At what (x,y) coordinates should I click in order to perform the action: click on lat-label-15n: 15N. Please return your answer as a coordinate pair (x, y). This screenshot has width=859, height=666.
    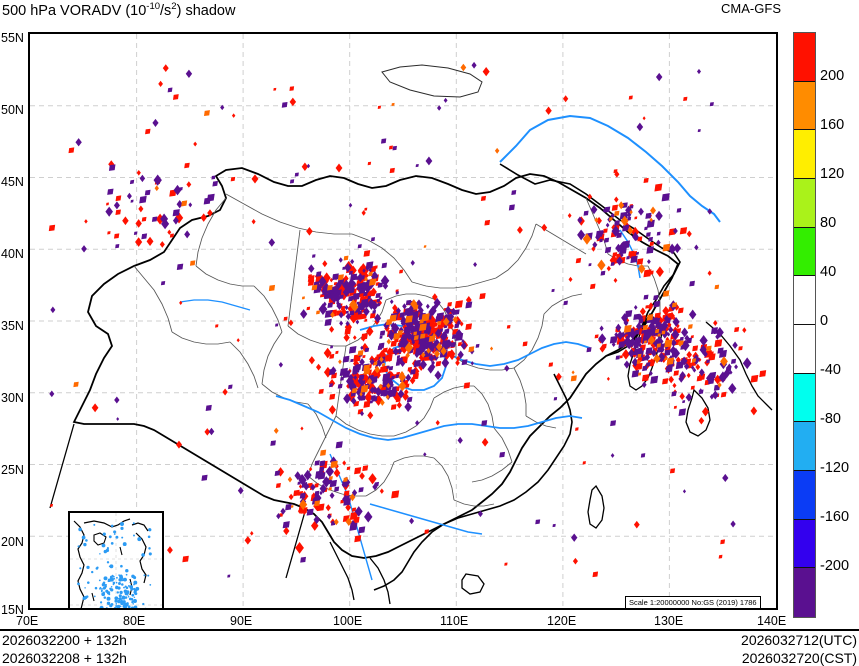
    Looking at the image, I should click on (12, 610).